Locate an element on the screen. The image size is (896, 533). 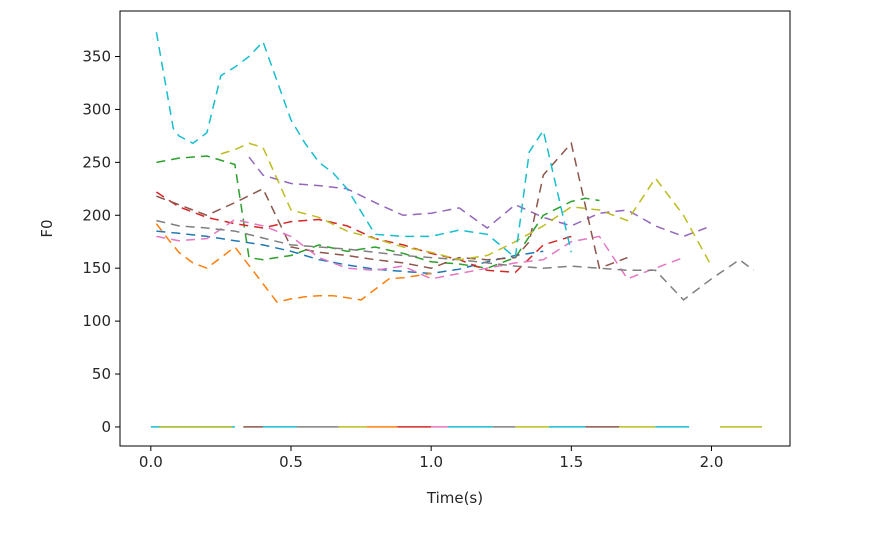
y-tick-label: 200 is located at coordinates (96, 215).